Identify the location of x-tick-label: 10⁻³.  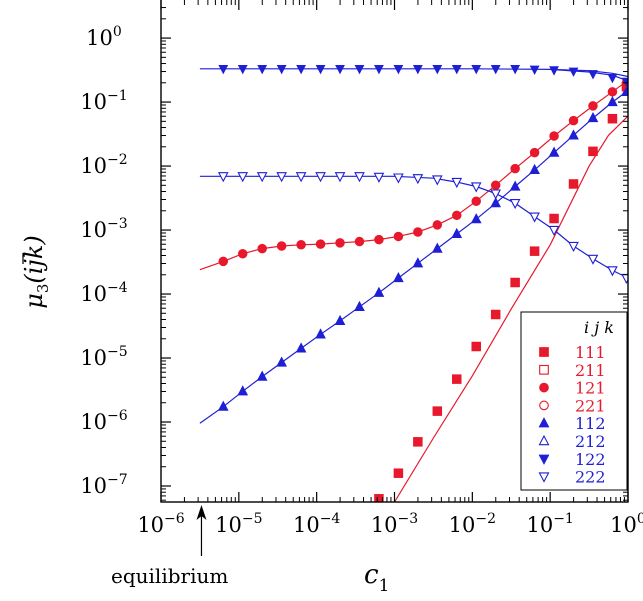
(394, 524).